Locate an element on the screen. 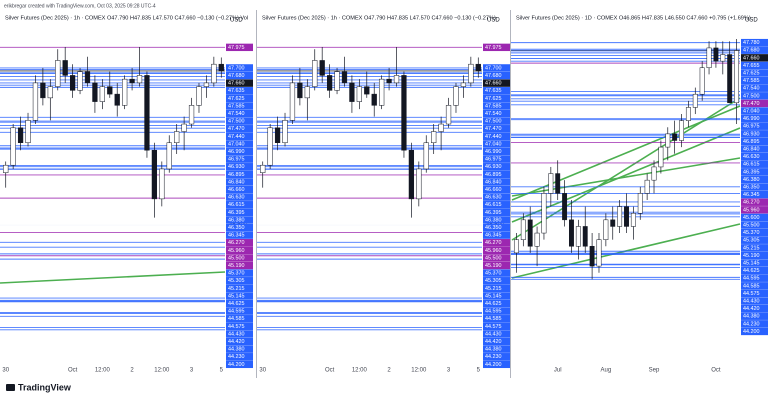 This screenshot has width=768, height=400. level-label: 46.990 is located at coordinates (493, 152).